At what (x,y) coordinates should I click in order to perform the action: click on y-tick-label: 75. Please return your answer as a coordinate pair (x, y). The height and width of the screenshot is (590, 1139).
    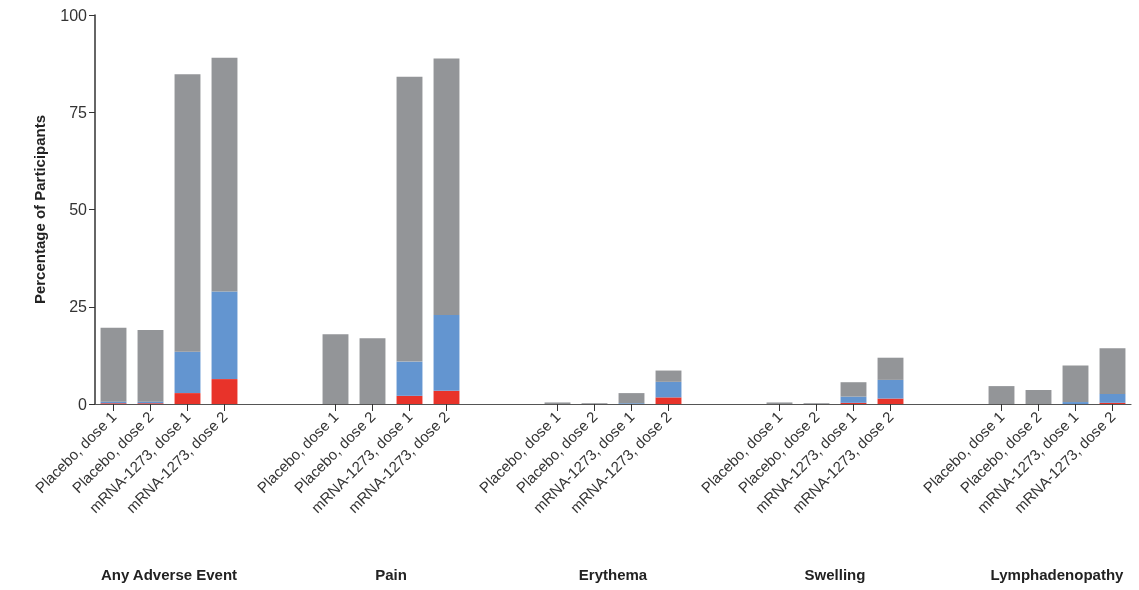
    Looking at the image, I should click on (78, 112).